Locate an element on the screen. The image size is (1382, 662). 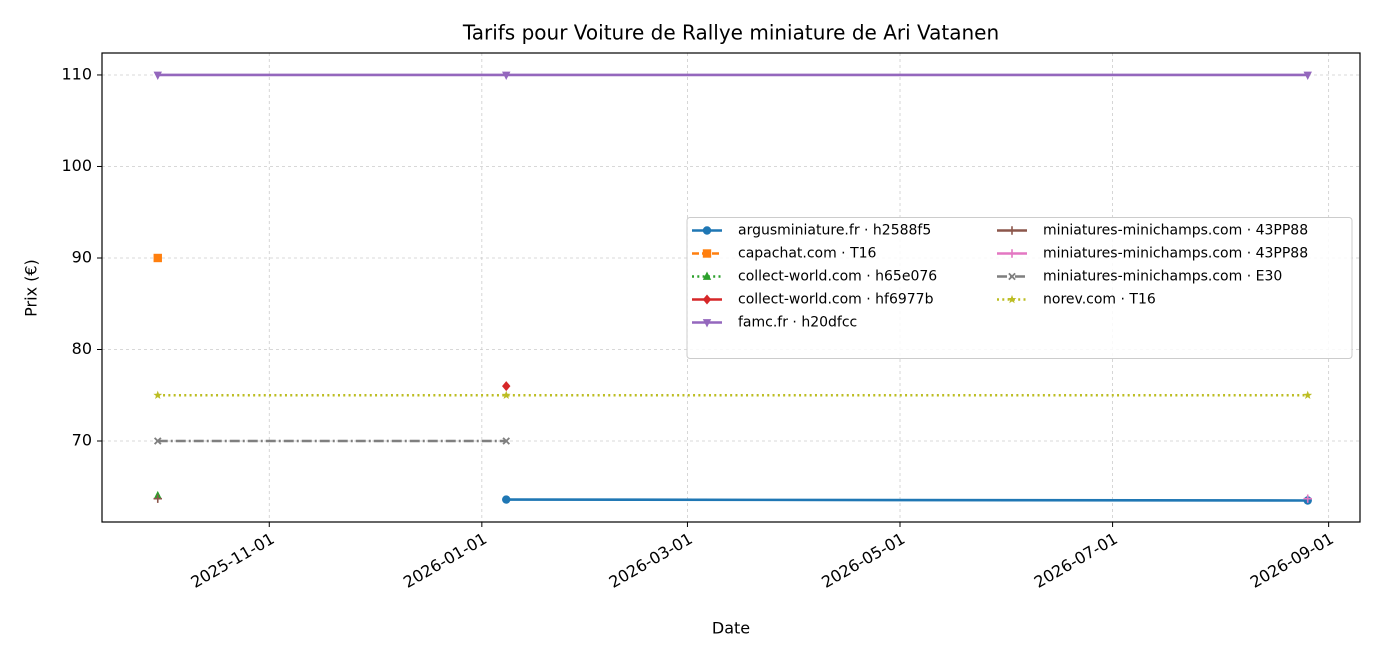
legend-box is located at coordinates (1019, 288).